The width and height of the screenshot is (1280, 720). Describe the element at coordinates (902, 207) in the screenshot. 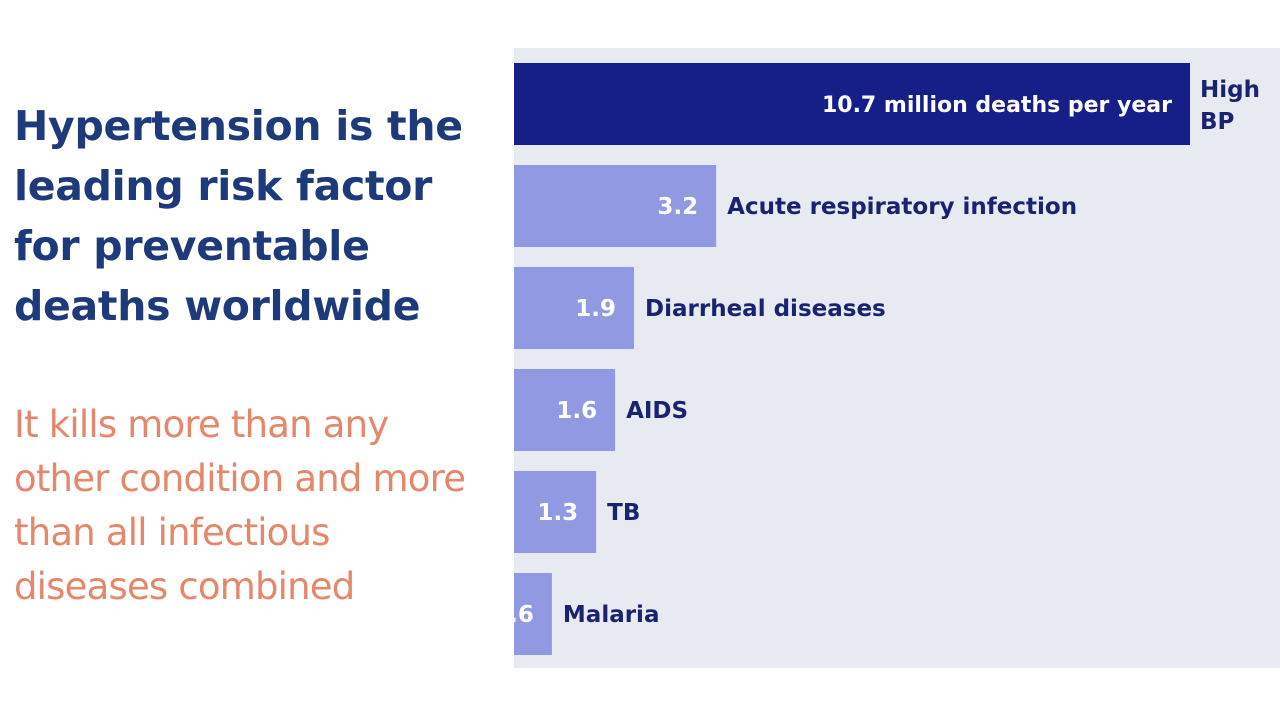

I see `bar-category-label-1: Acute respiratory infection` at that location.